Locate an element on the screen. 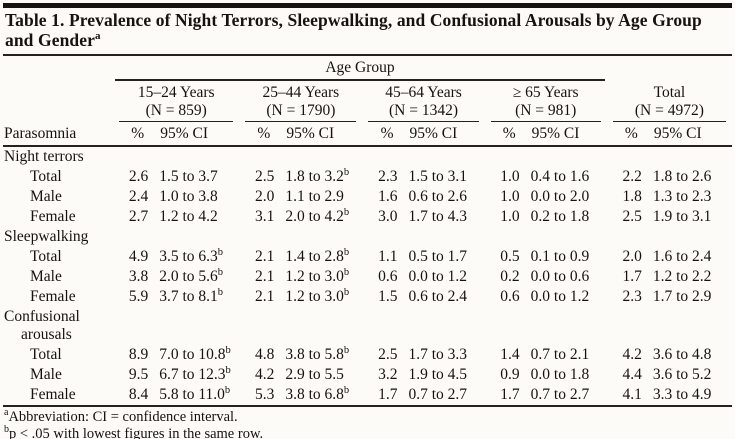  cell-ci: 0.0 to 2.0 is located at coordinates (560, 196).